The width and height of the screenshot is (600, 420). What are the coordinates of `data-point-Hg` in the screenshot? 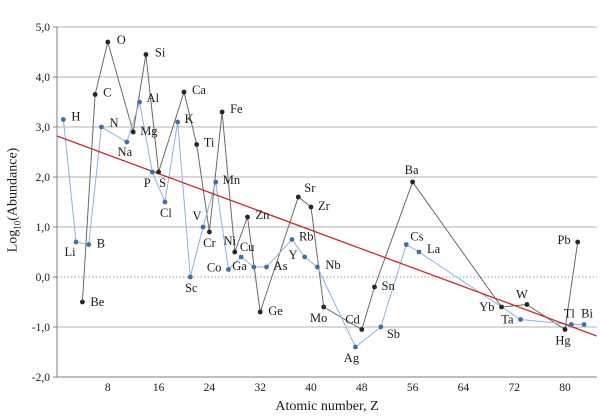 It's located at (565, 329).